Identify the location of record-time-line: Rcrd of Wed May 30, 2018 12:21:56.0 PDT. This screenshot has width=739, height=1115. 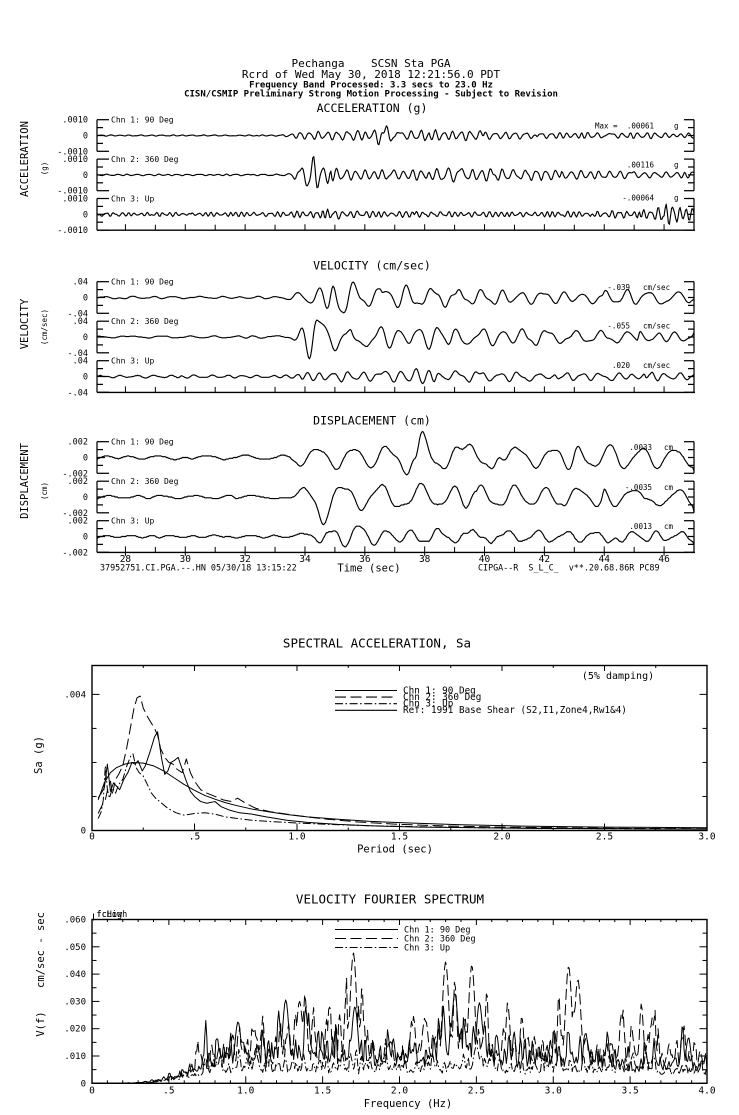
(371, 74).